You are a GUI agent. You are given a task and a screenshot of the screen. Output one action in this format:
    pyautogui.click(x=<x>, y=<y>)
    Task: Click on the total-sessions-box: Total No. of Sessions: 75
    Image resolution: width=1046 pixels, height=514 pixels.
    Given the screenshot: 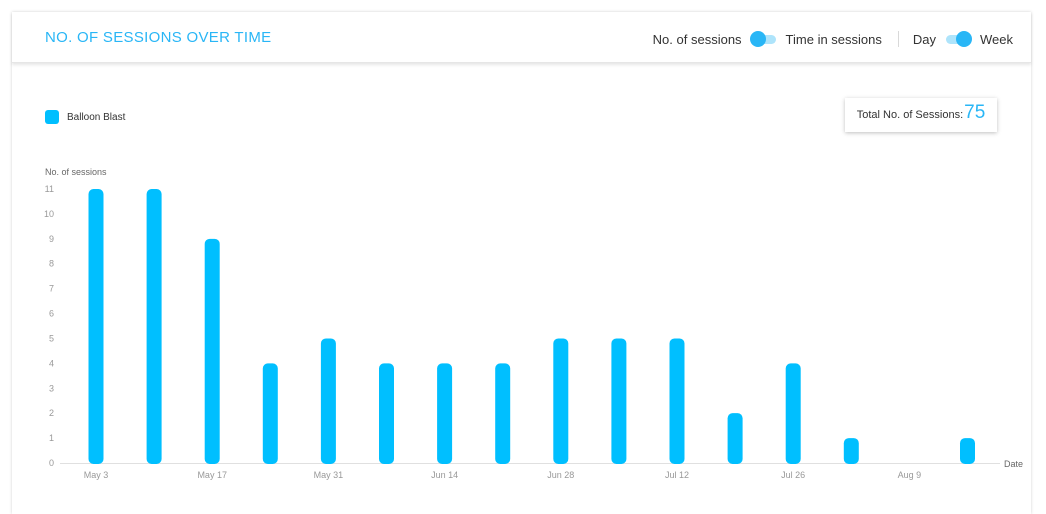 What is the action you would take?
    pyautogui.click(x=921, y=115)
    